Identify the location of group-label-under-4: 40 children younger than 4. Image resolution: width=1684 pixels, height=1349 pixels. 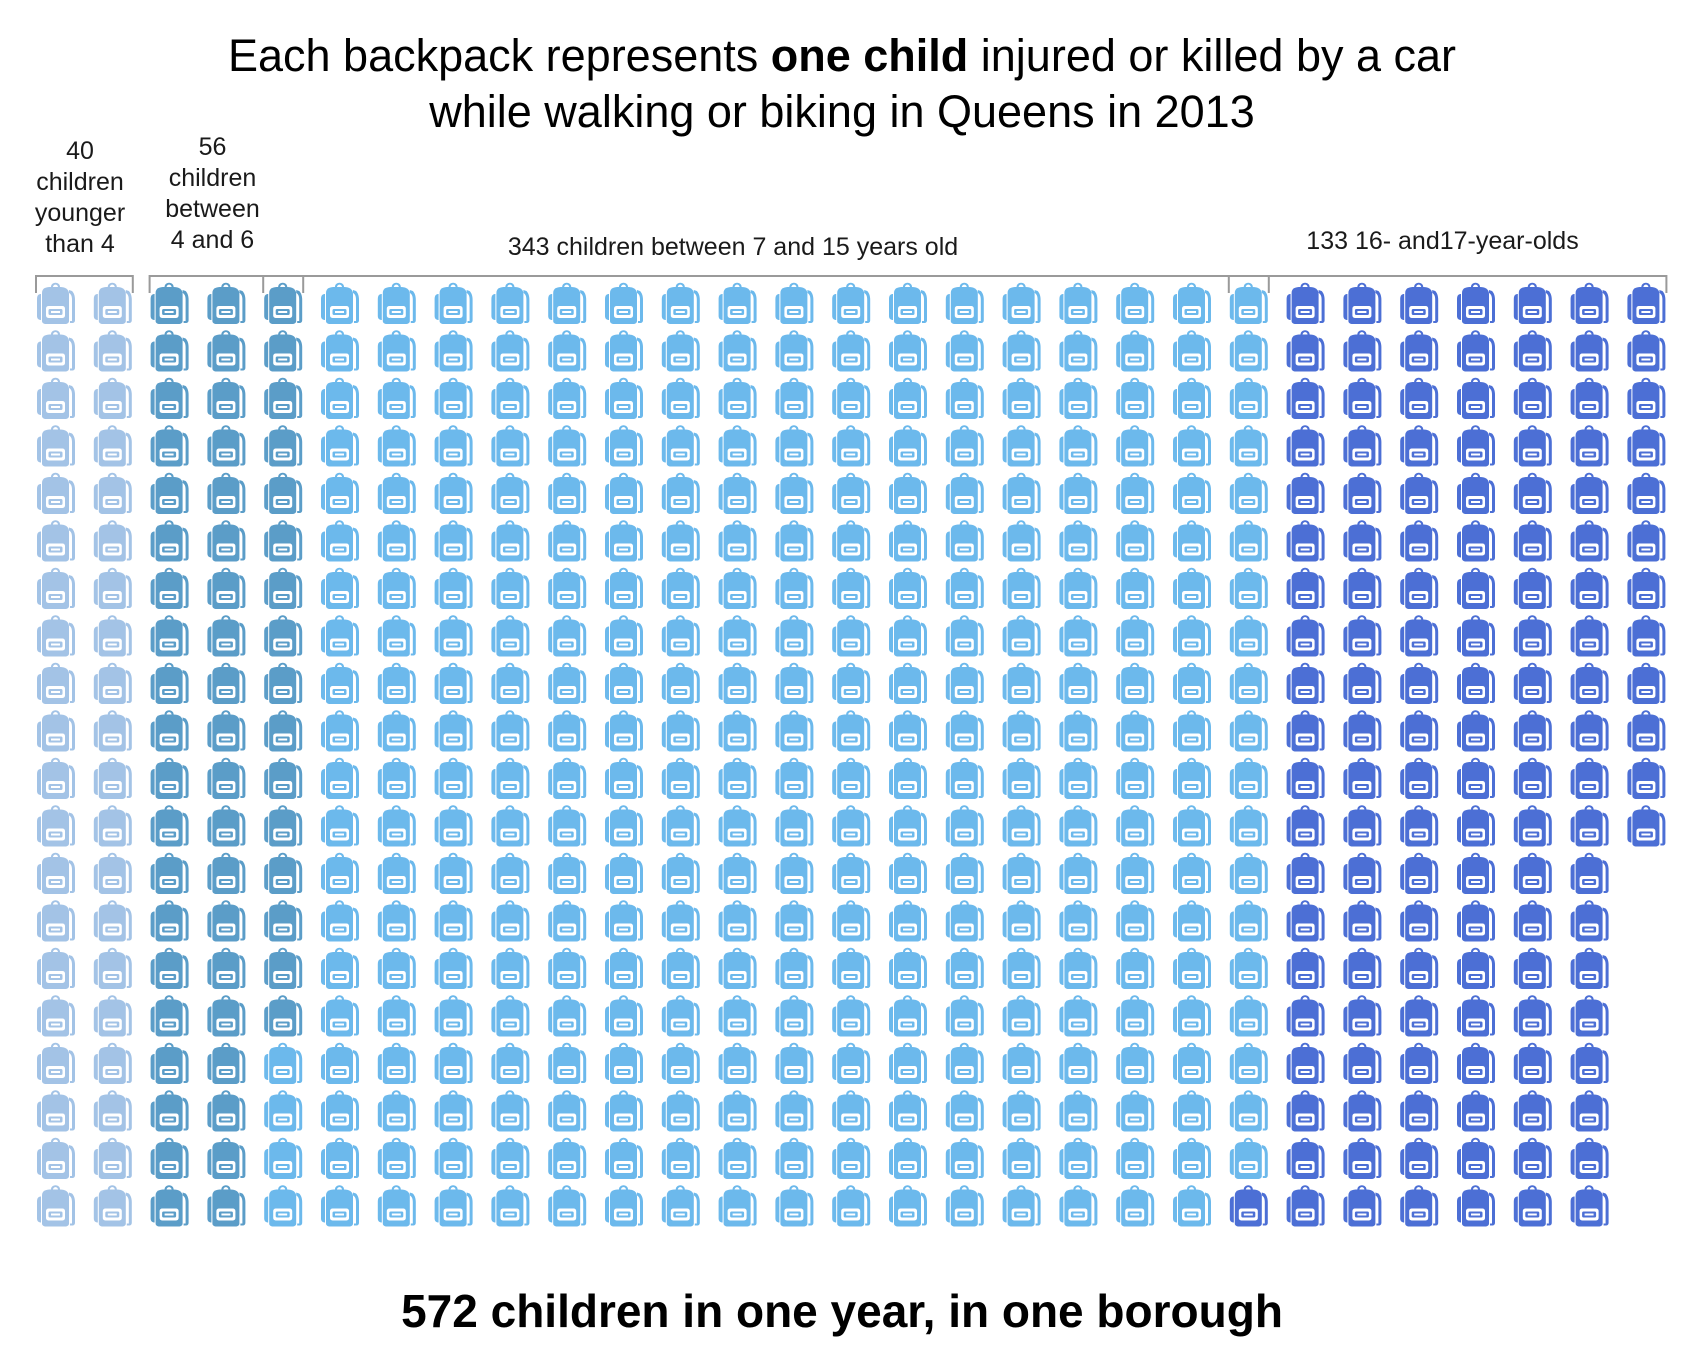
(80, 197).